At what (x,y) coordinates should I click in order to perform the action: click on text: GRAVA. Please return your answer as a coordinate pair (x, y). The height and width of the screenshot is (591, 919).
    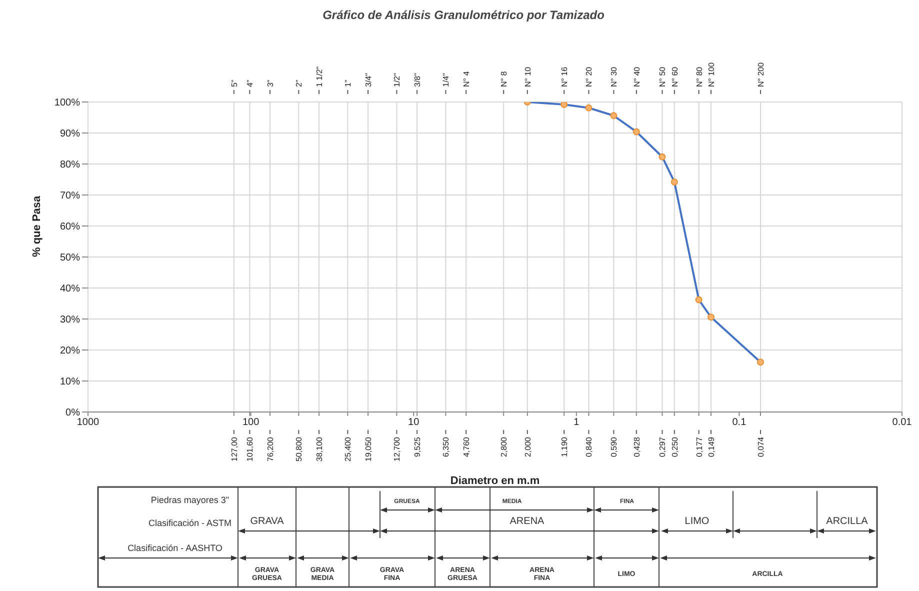
    Looking at the image, I should click on (267, 521).